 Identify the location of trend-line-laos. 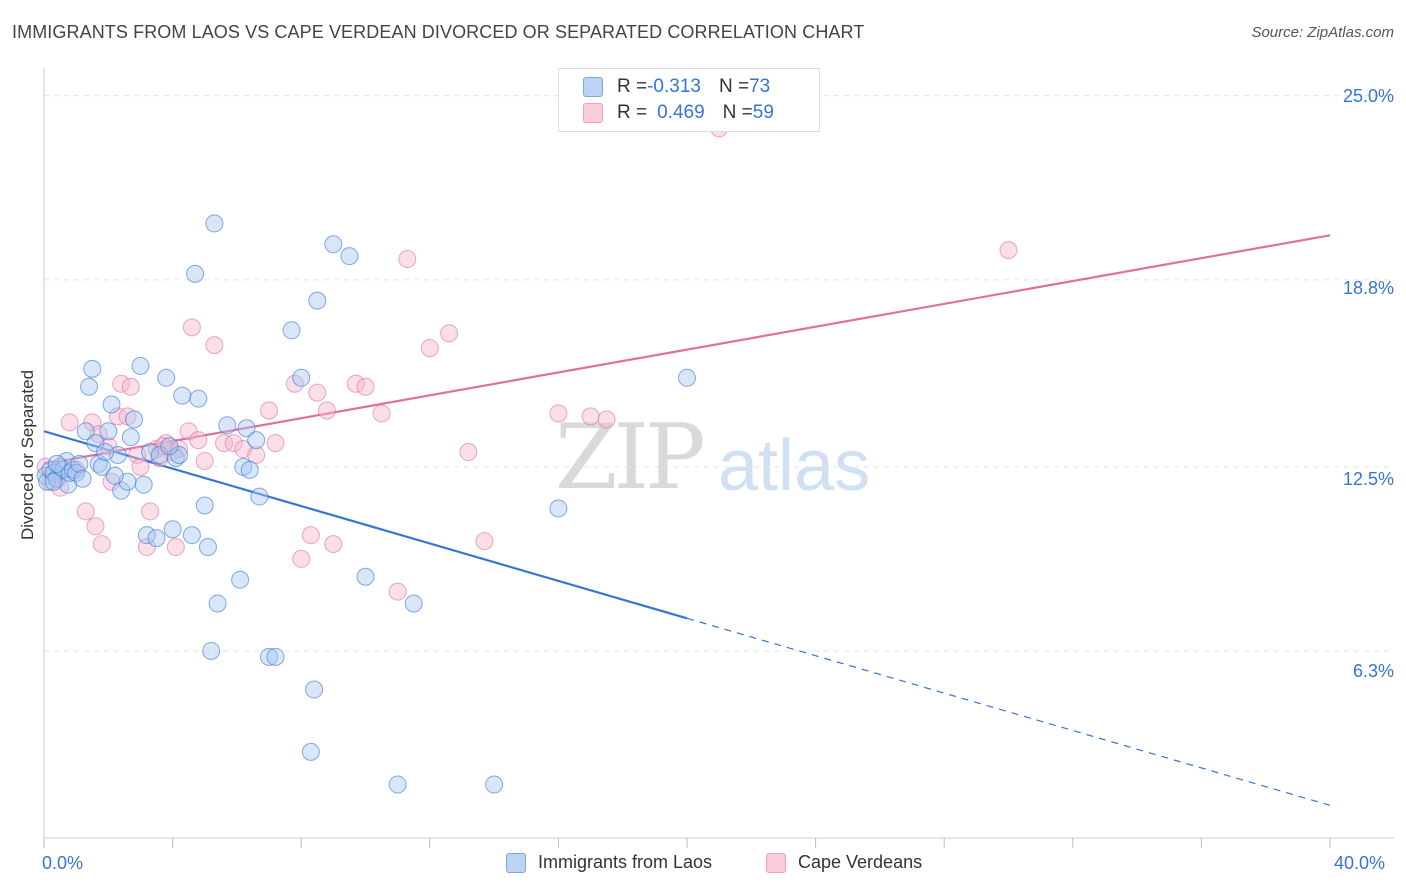
(365, 525).